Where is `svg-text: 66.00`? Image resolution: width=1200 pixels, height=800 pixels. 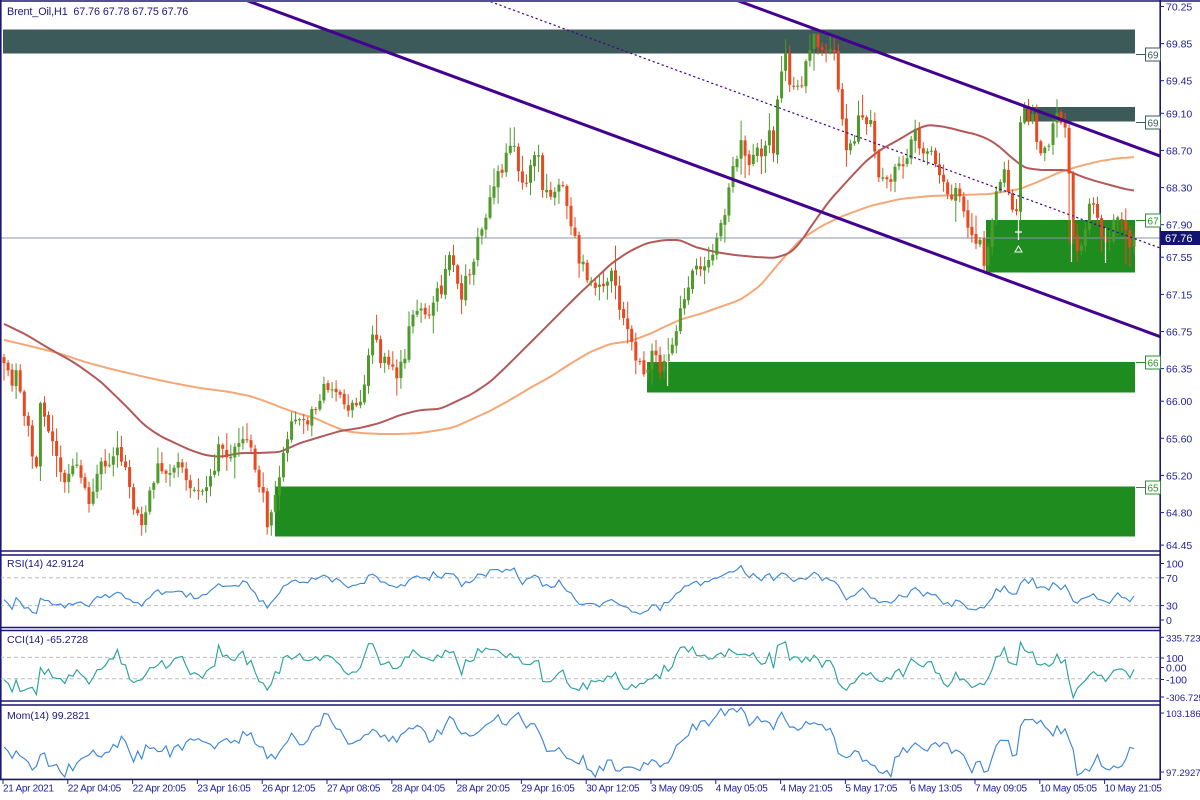 svg-text: 66.00 is located at coordinates (1179, 402).